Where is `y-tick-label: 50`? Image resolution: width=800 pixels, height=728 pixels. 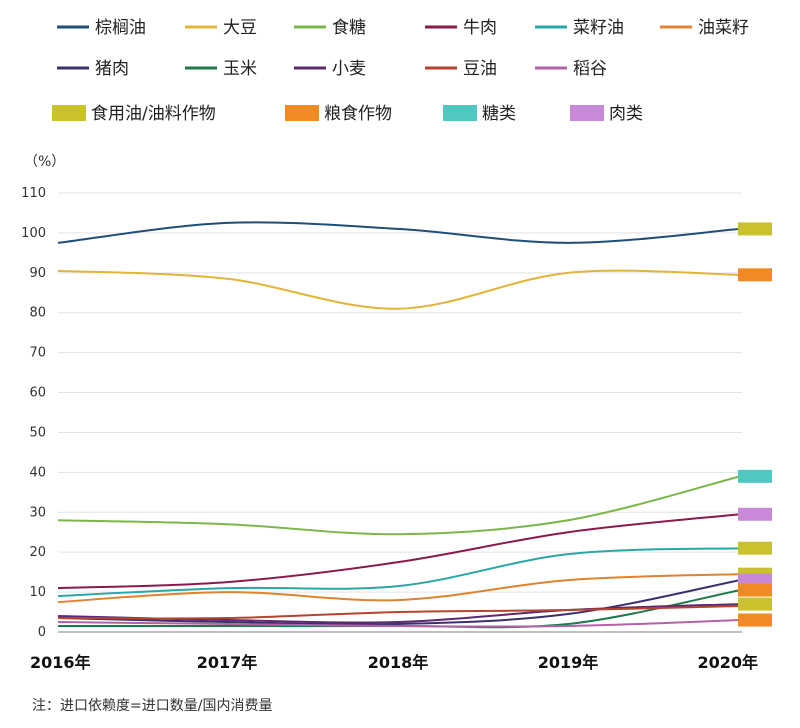
y-tick-label: 50 is located at coordinates (37, 432).